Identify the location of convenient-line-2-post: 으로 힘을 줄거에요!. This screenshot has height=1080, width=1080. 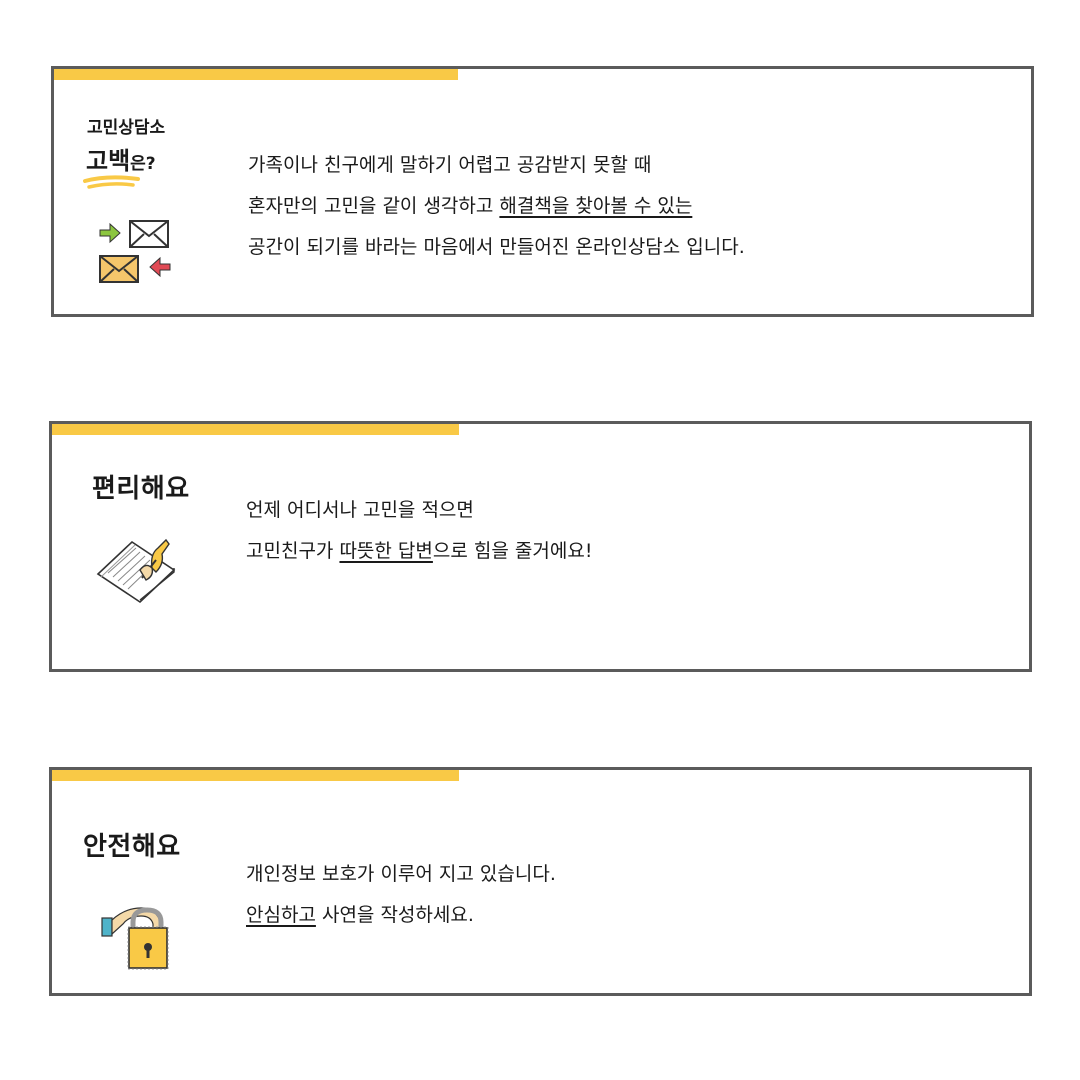
(512, 551).